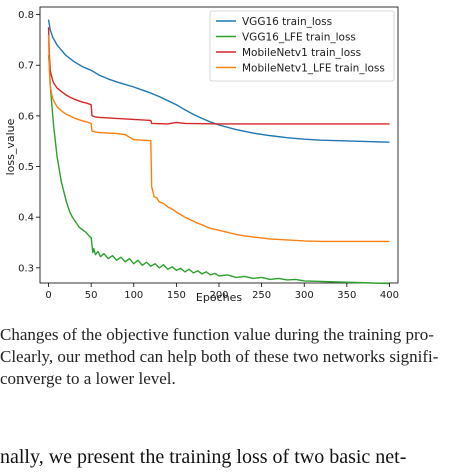  What do you see at coordinates (301, 53) in the screenshot?
I see `legend-label-3: MobileNetv1 train_loss` at bounding box center [301, 53].